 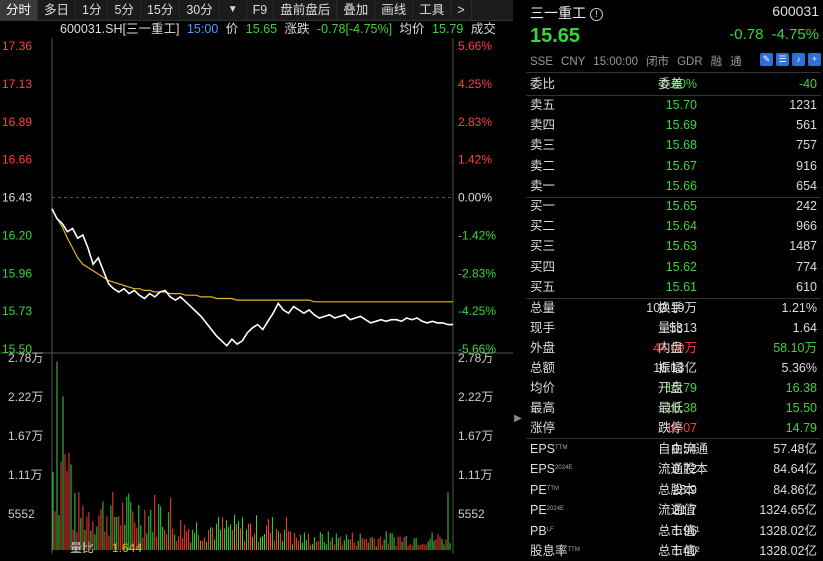 What do you see at coordinates (356, 10) in the screenshot?
I see `toolbar-item: 叠加` at bounding box center [356, 10].